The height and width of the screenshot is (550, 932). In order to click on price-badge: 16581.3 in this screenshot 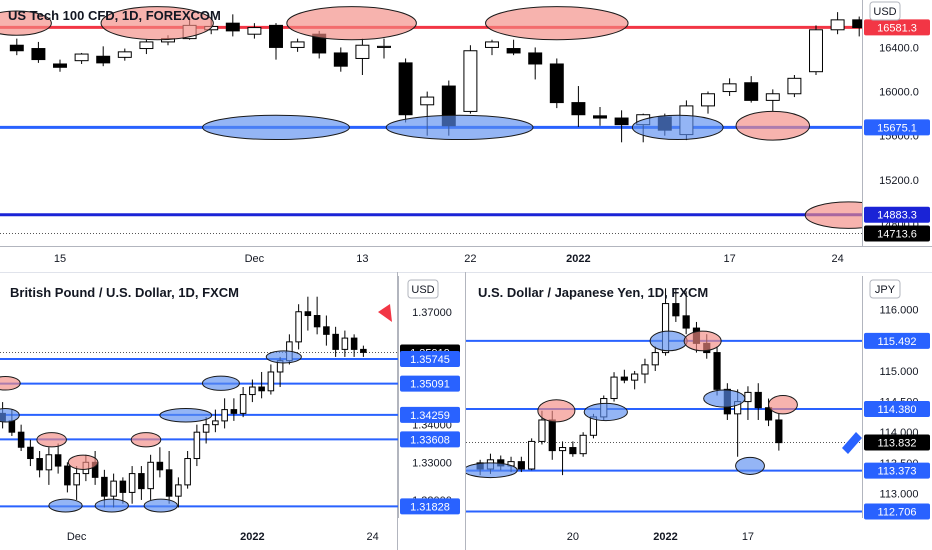, I will do `click(897, 27)`.